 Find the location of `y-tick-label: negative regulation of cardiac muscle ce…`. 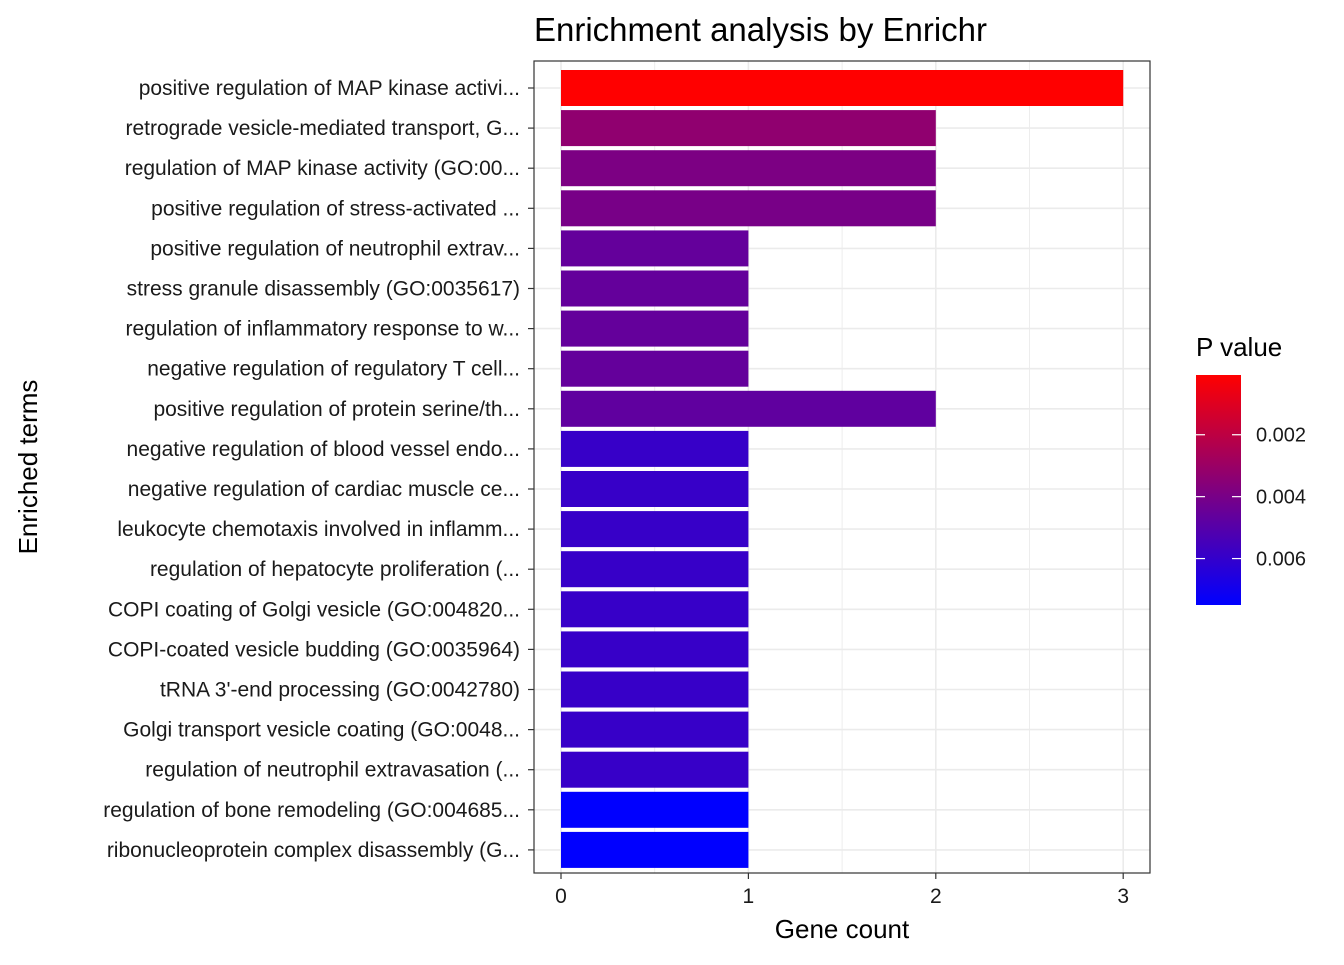

y-tick-label: negative regulation of cardiac muscle ce… is located at coordinates (324, 489).